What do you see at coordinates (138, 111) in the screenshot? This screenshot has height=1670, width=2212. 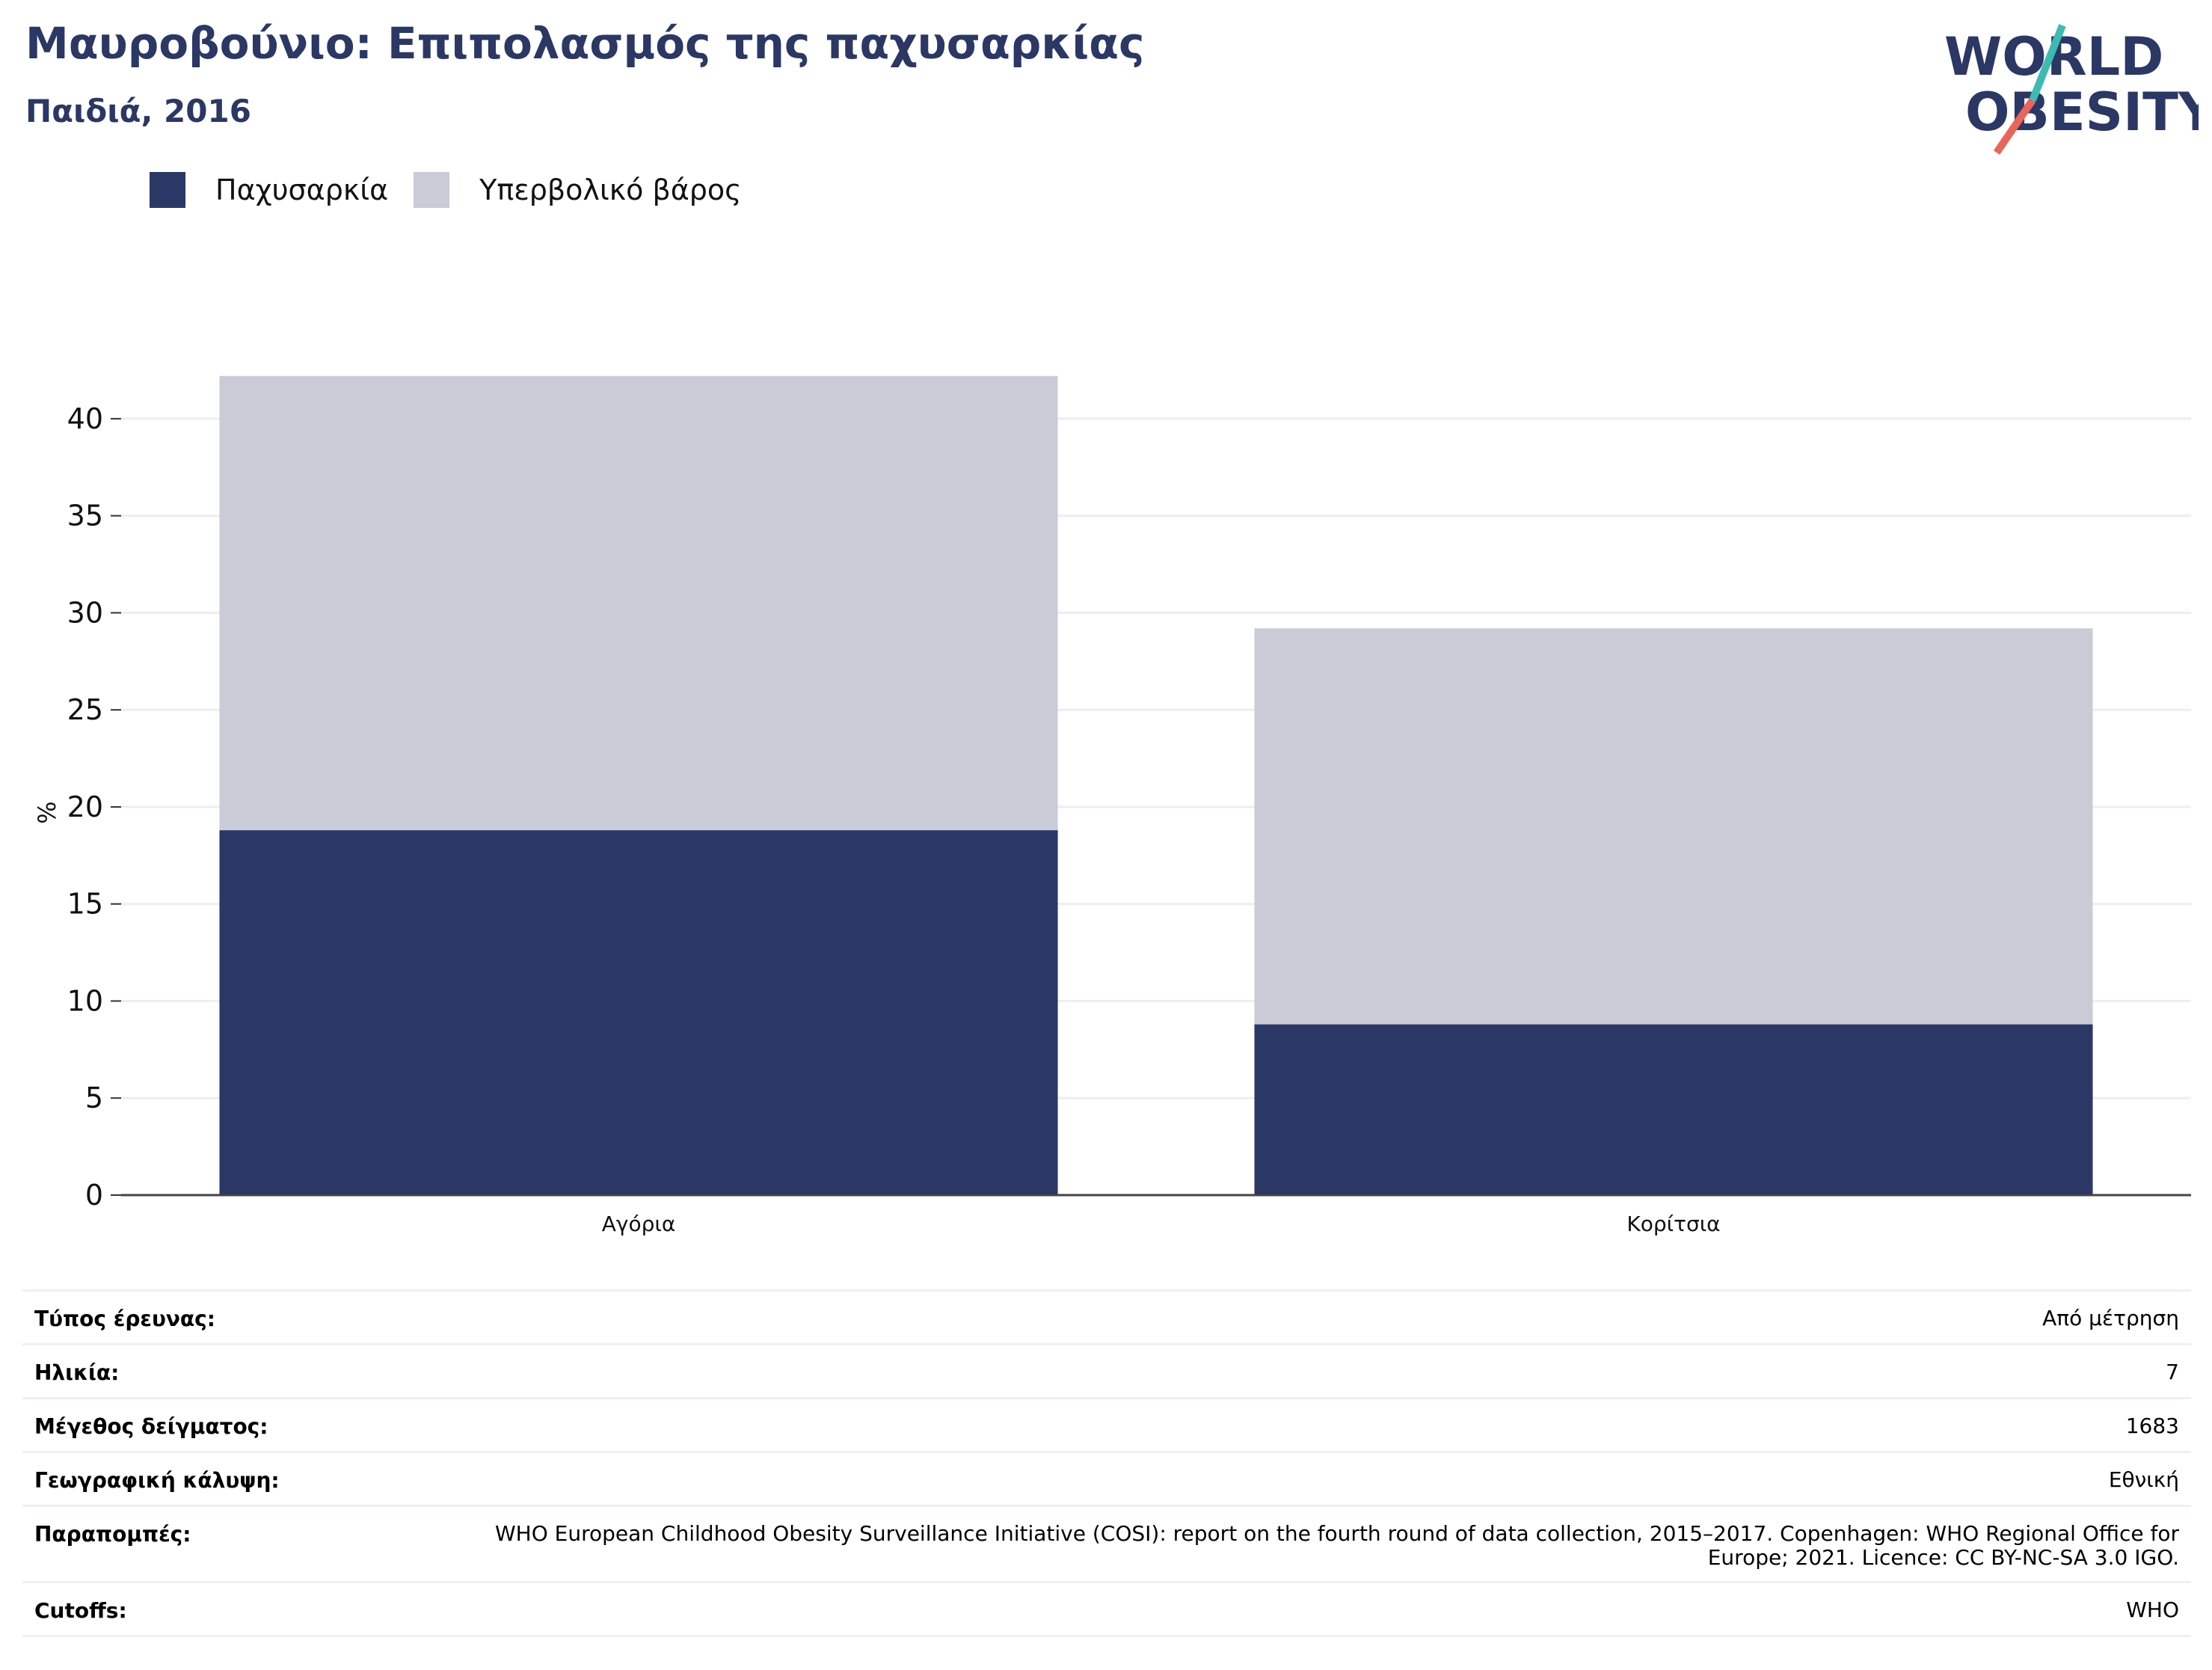 I see `chart-subtitle: Παιδιά, 2016` at bounding box center [138, 111].